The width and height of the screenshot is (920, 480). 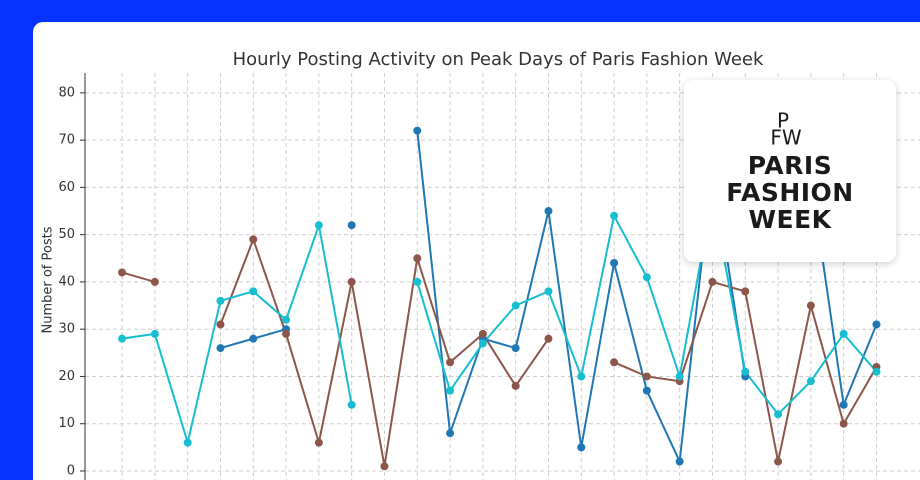 What do you see at coordinates (783, 121) in the screenshot?
I see `logo-monogram: P` at bounding box center [783, 121].